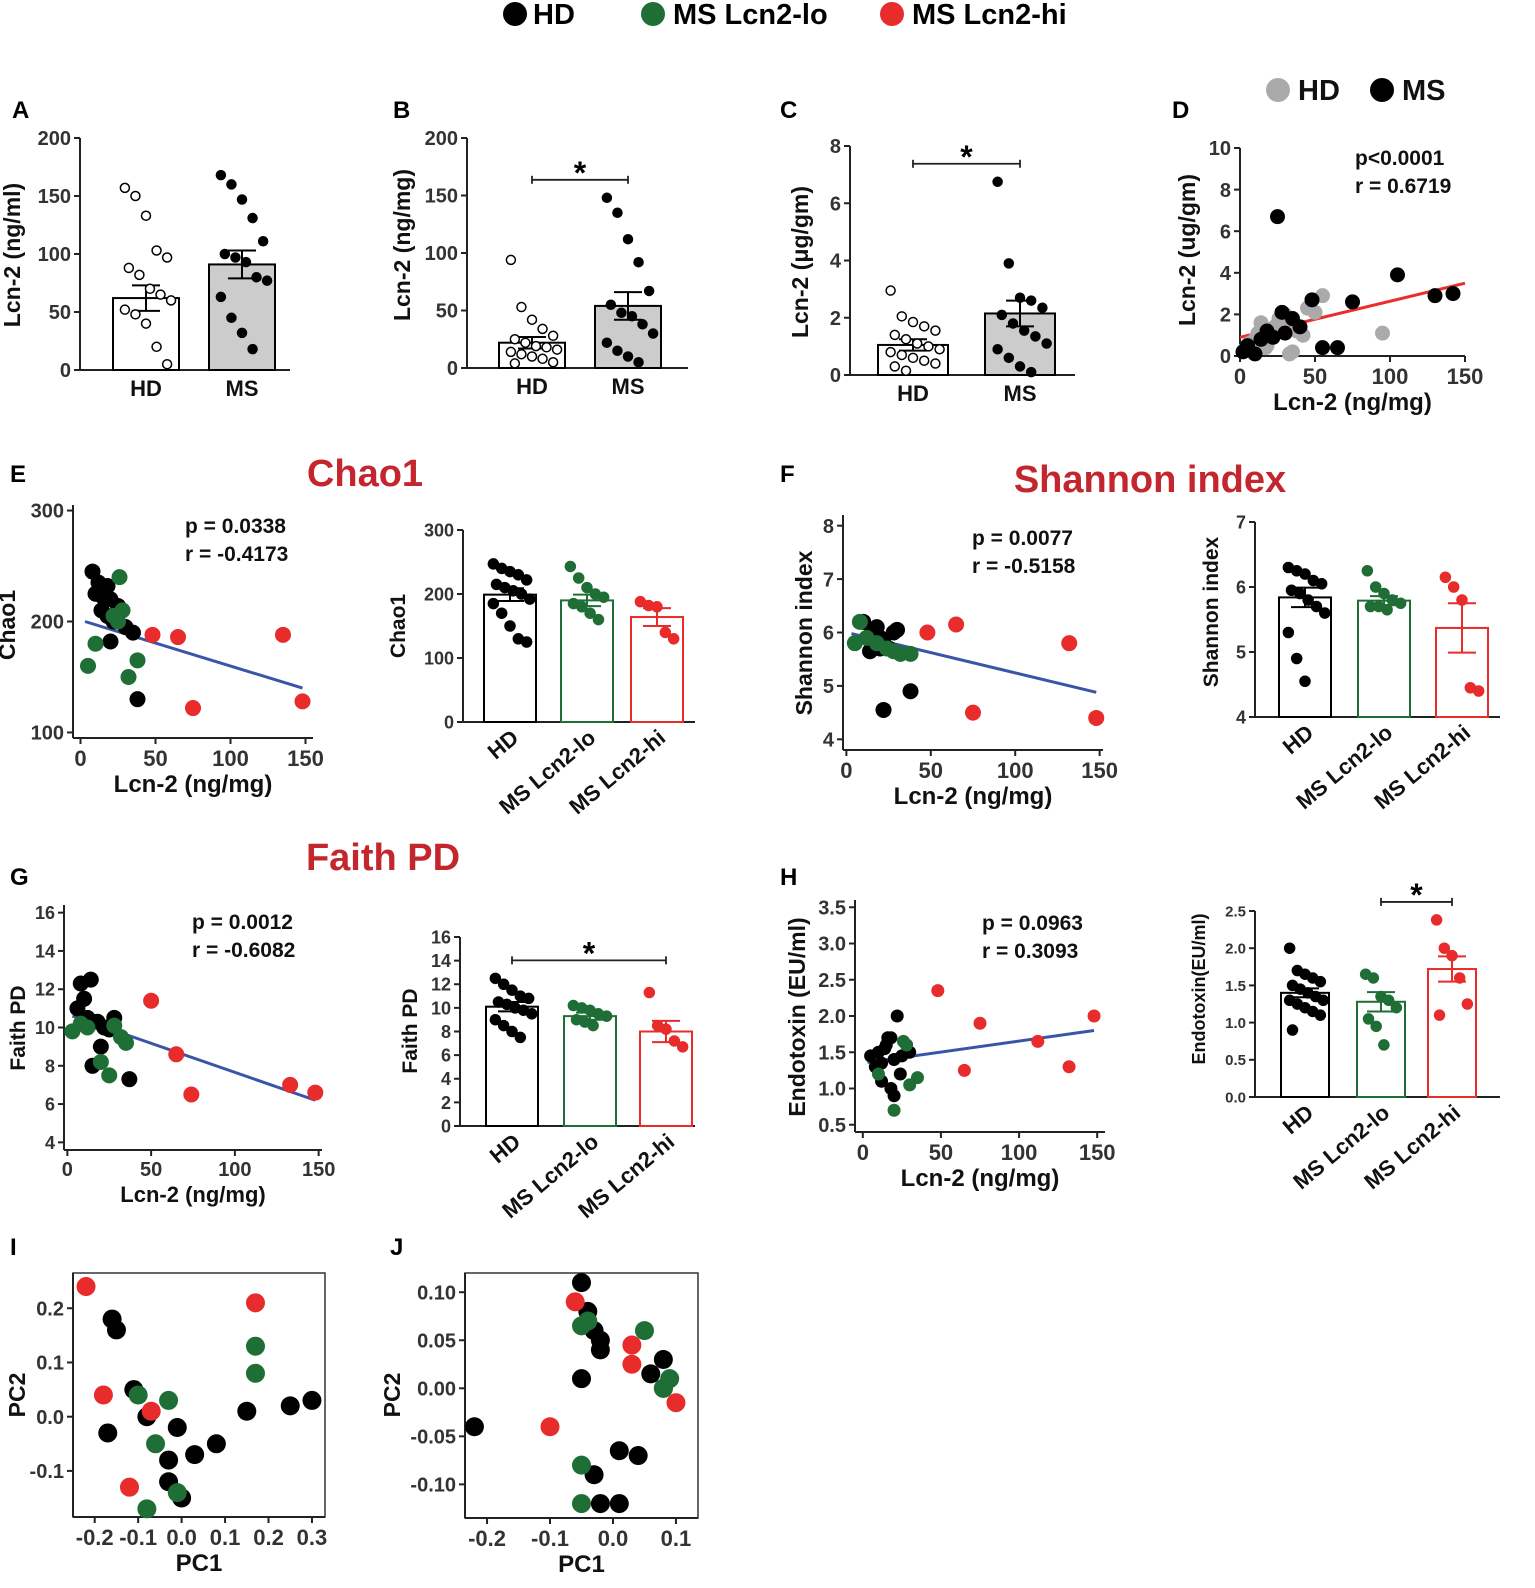  What do you see at coordinates (989, 15) in the screenshot?
I see `legend-hi-label: MS Lcn2-hi` at bounding box center [989, 15].